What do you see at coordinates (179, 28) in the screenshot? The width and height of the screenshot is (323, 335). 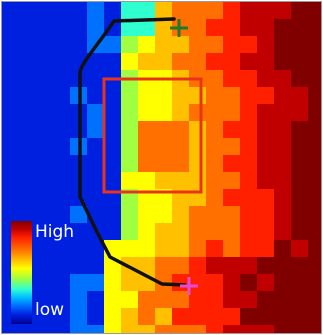 I see `start-marker` at bounding box center [179, 28].